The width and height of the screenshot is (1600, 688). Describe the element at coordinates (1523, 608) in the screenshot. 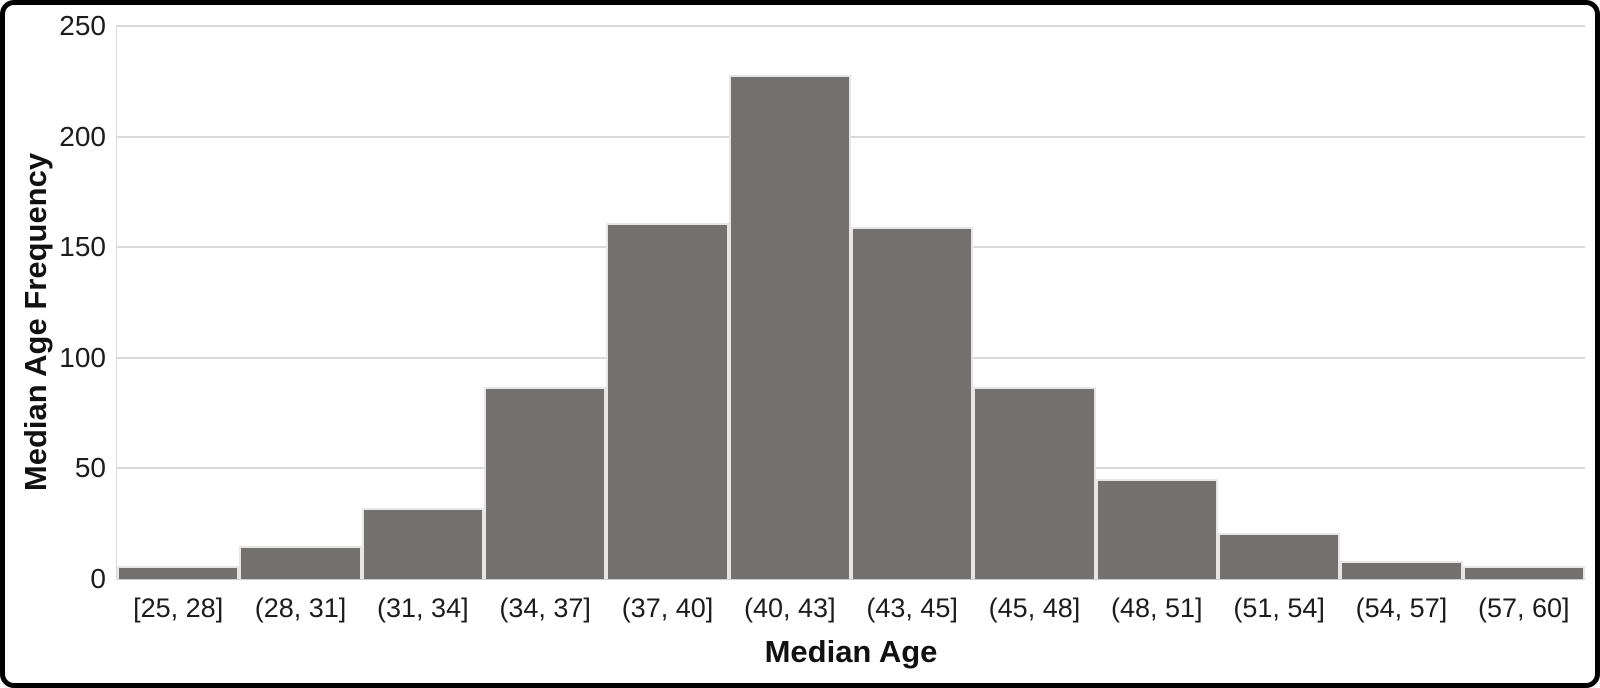

I see `x-tick-label: (57, 60]` at that location.